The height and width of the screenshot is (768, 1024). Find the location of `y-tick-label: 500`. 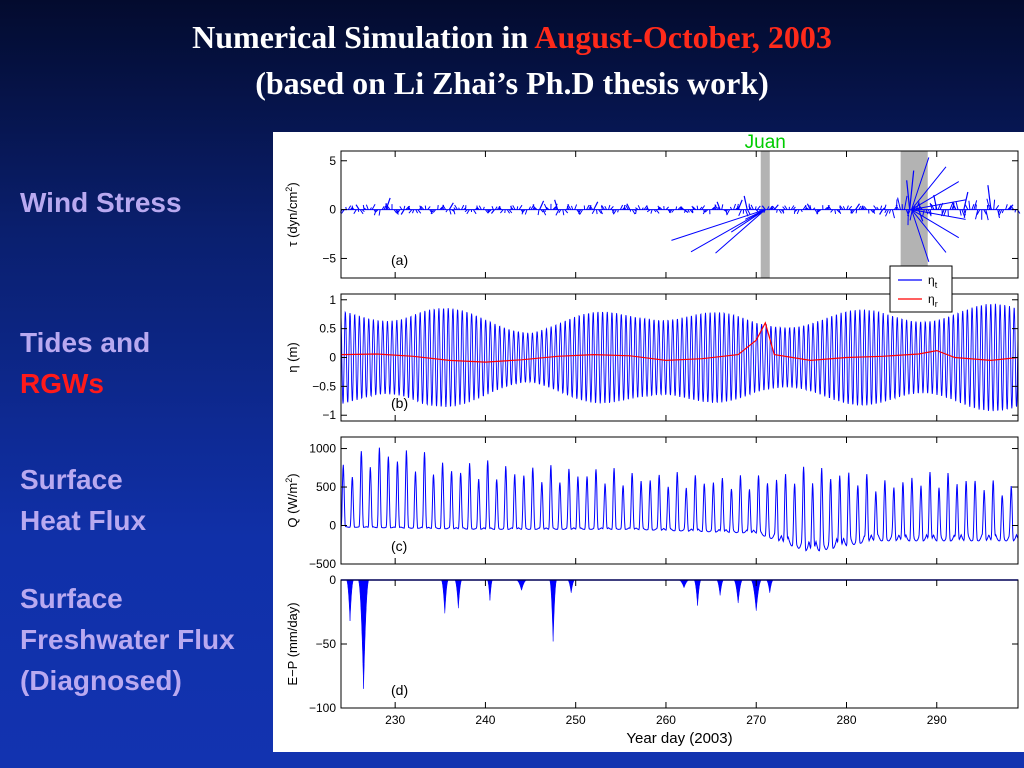

y-tick-label: 500 is located at coordinates (326, 487).